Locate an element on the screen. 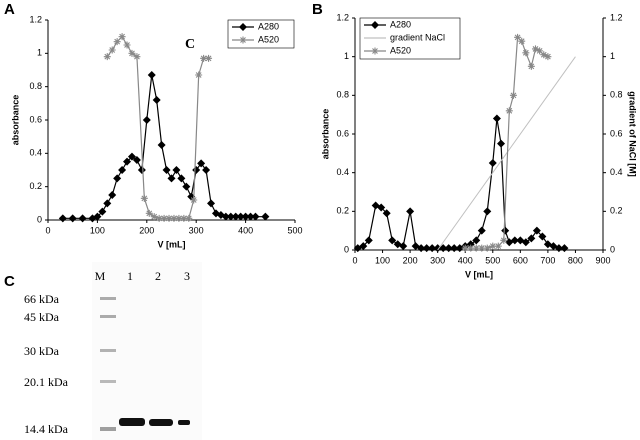 The image size is (640, 440). marker-label: 30 kDa is located at coordinates (42, 351).